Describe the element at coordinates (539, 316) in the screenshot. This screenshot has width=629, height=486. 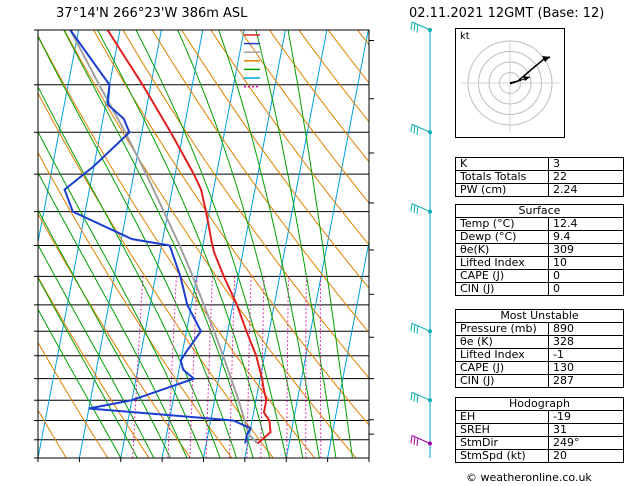
I see `table-title-row: Most Unstable` at that location.